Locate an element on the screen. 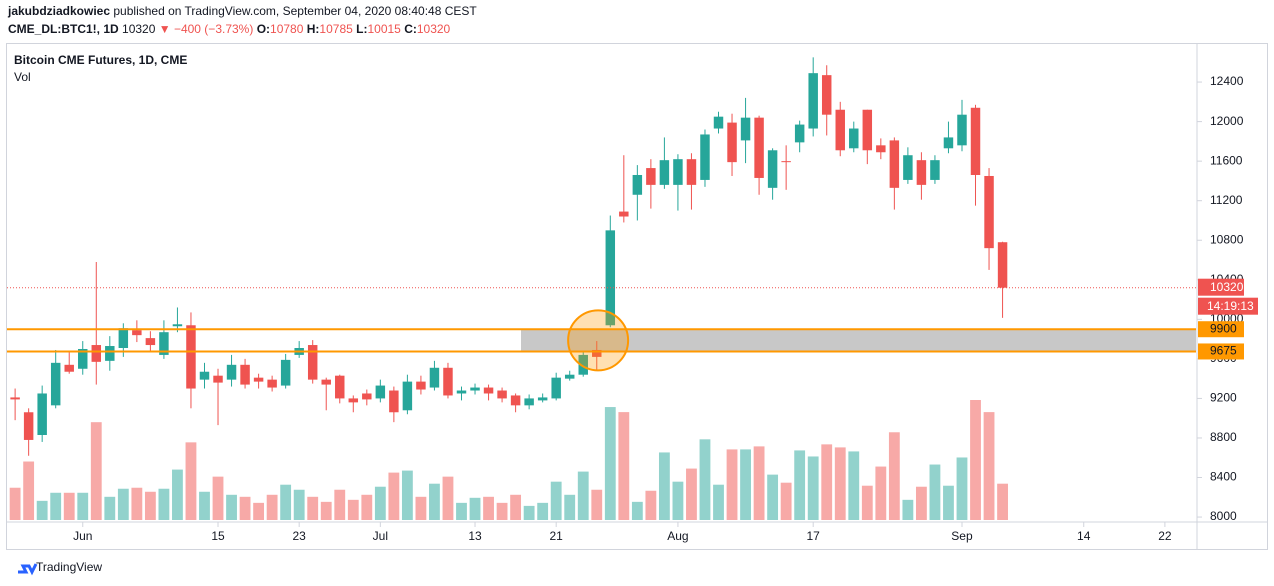 This screenshot has width=1274, height=586. author: jakubdziadkowiec is located at coordinates (58, 11).